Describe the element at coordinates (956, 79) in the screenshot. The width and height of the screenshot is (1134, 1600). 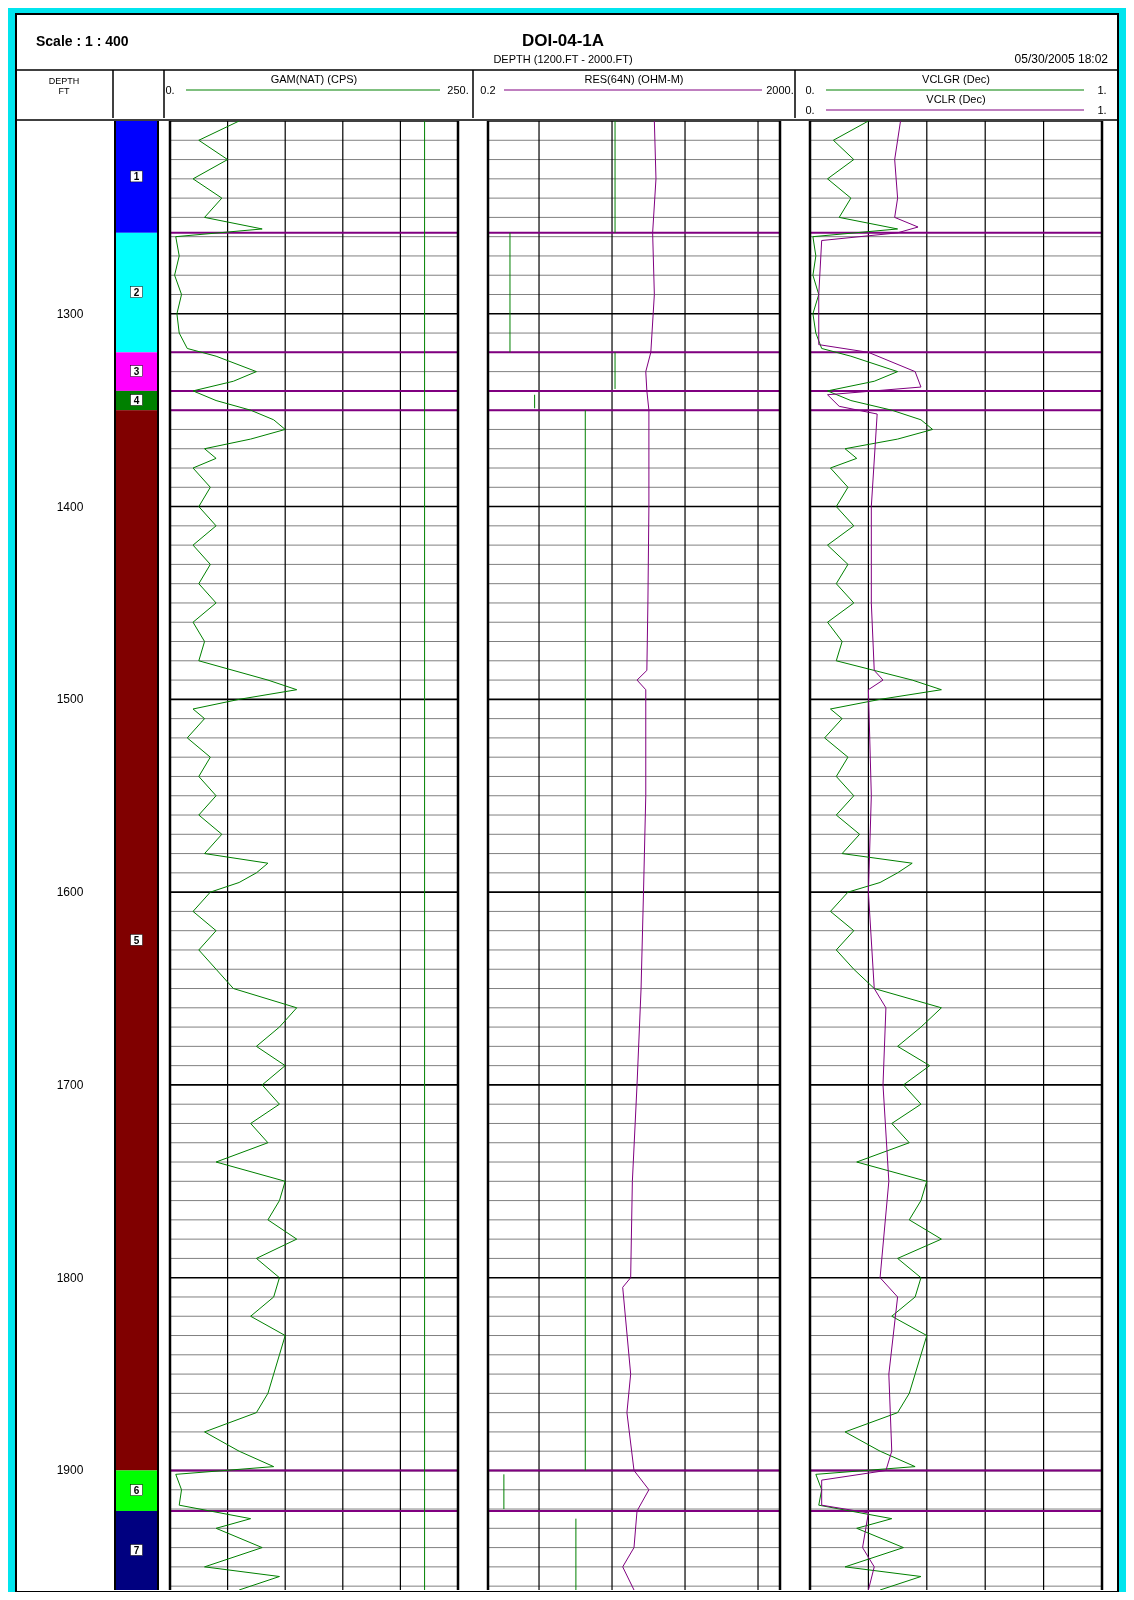
I see `x-axis-title: VCLGR (Dec)` at that location.